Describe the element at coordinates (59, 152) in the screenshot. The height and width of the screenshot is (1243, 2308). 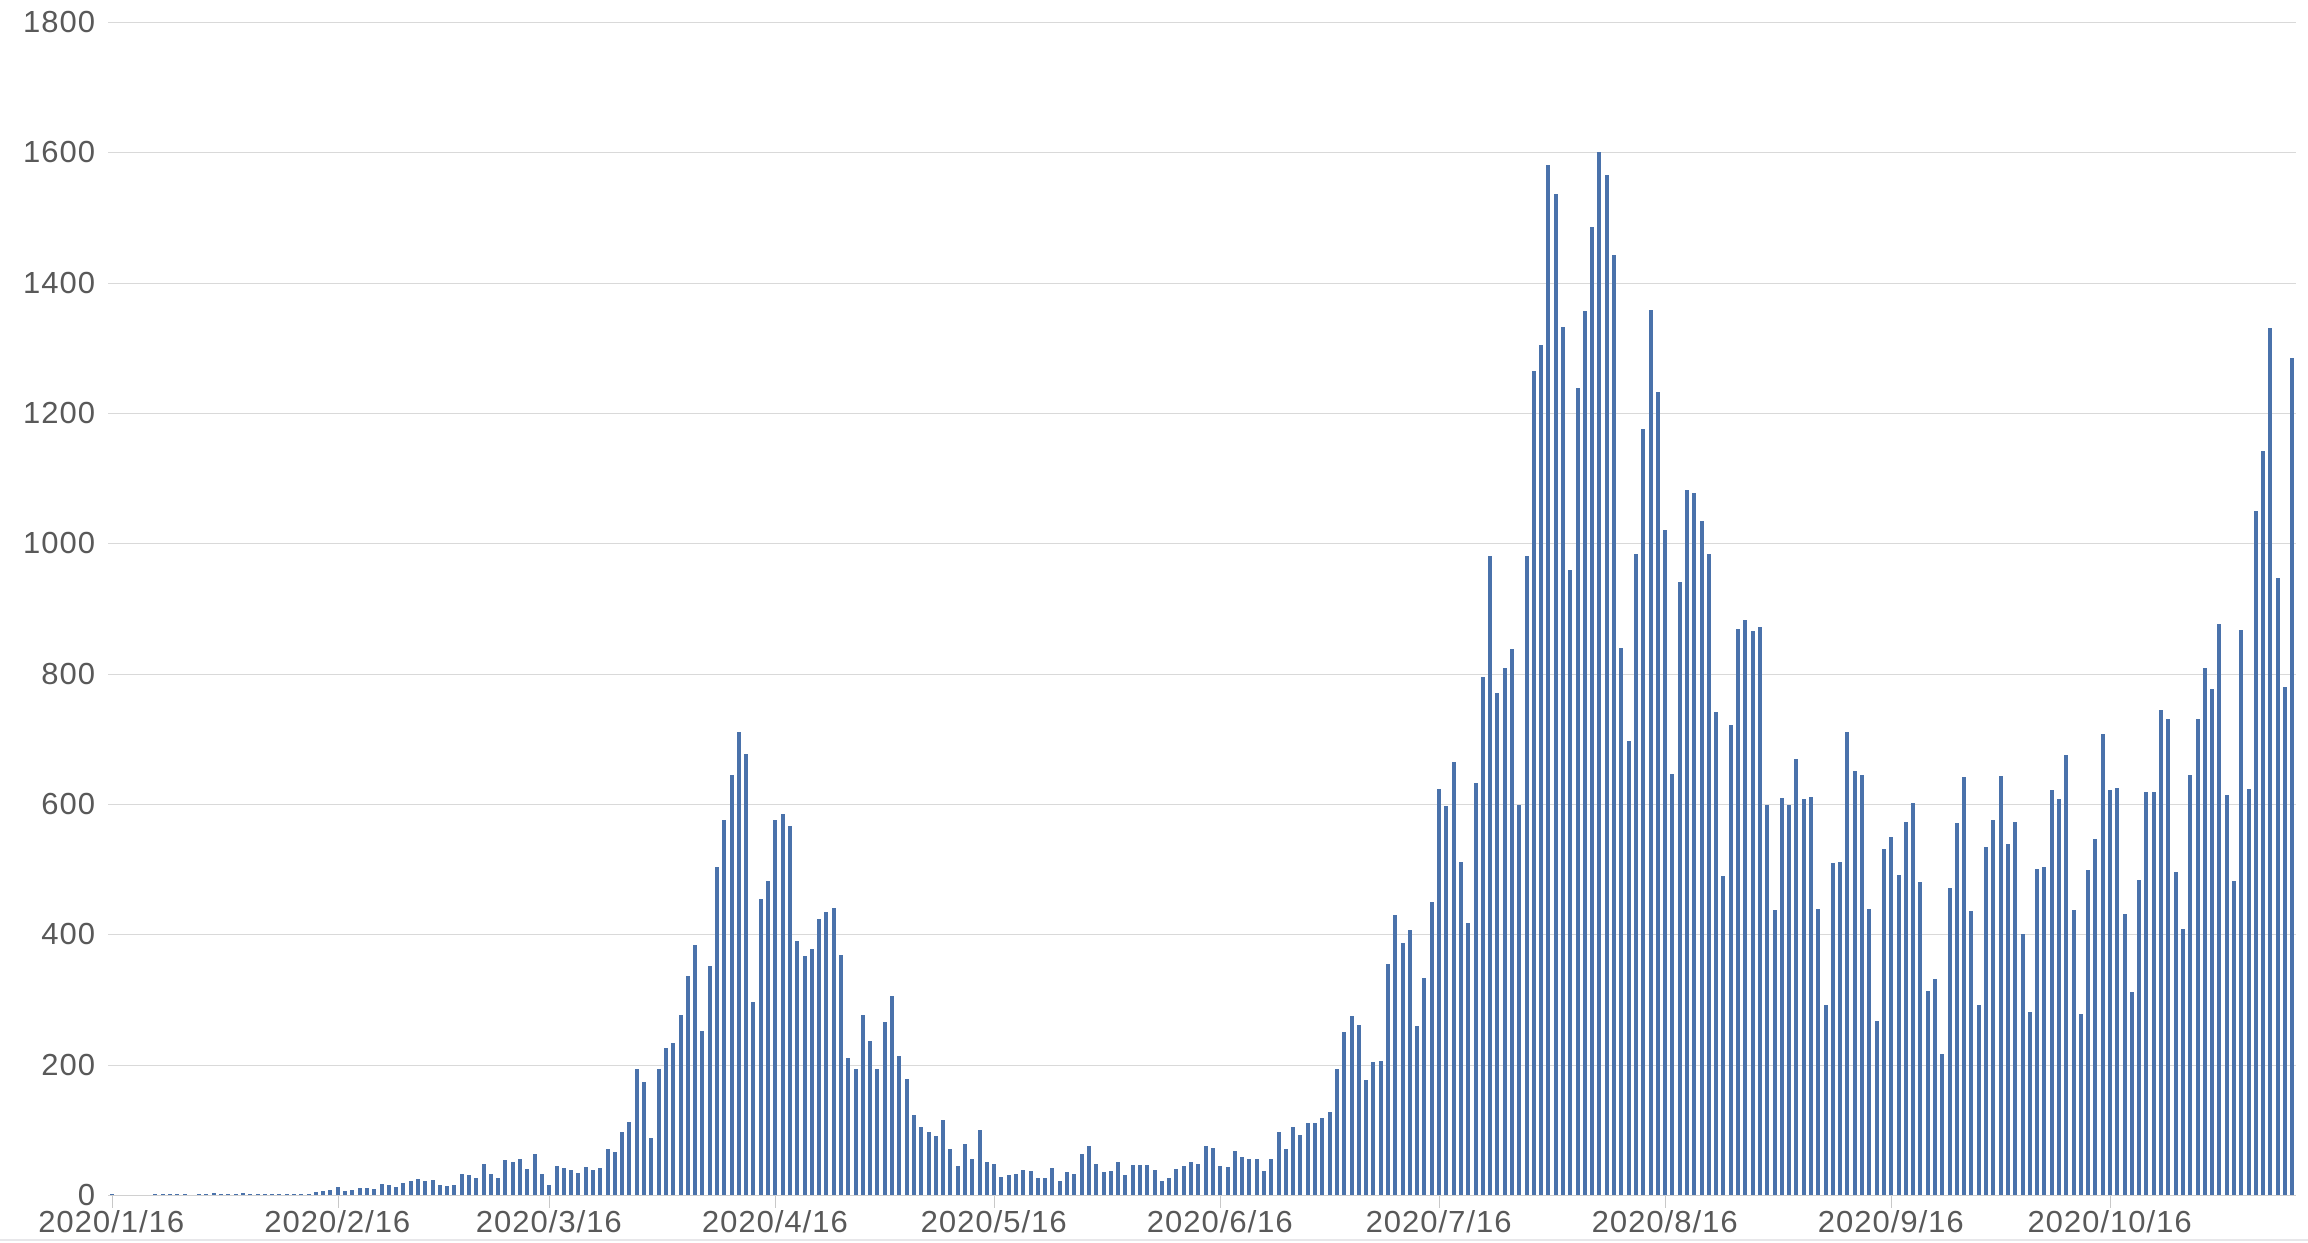
I see `y-axis-tick-label: 1600` at that location.